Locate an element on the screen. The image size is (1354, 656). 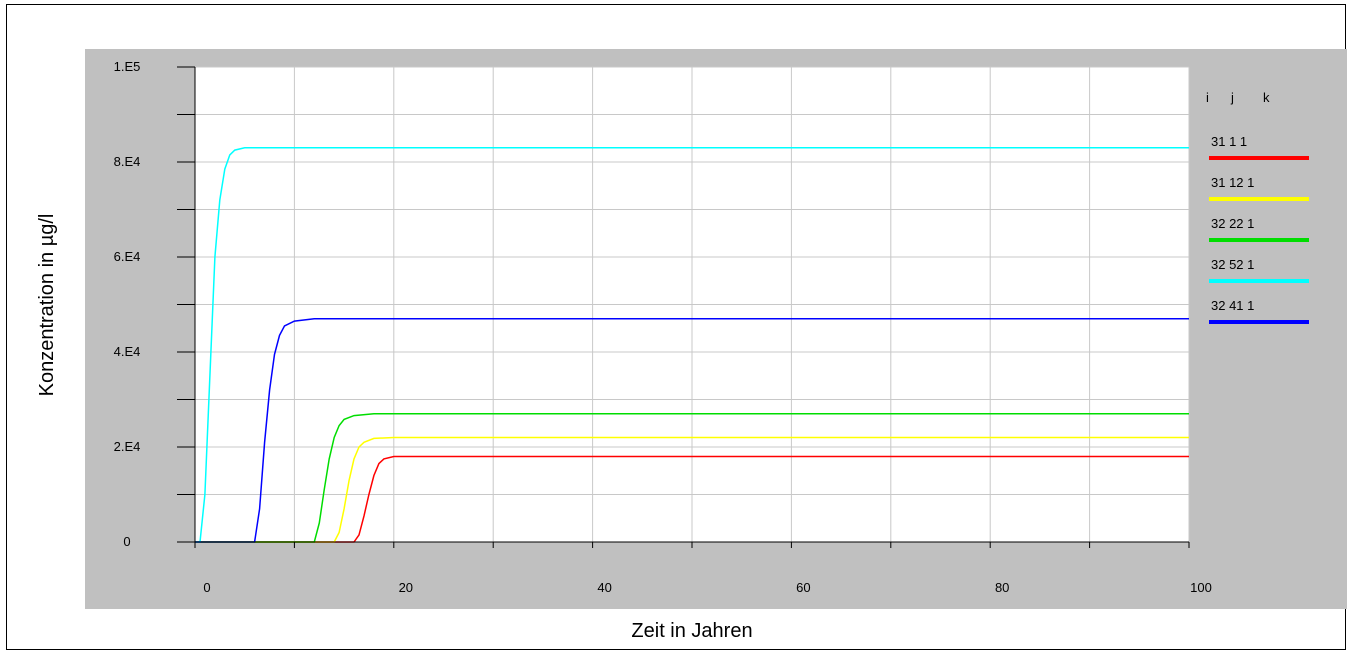
y-tick-label: 1.E5 is located at coordinates (127, 66).